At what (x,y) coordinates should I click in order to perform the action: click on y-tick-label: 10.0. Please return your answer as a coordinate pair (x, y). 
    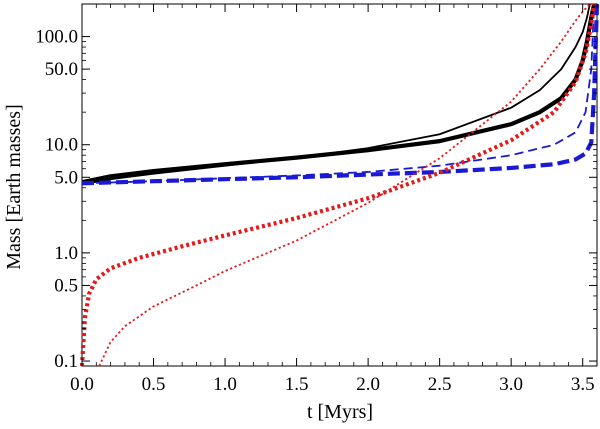
    Looking at the image, I should click on (61, 145).